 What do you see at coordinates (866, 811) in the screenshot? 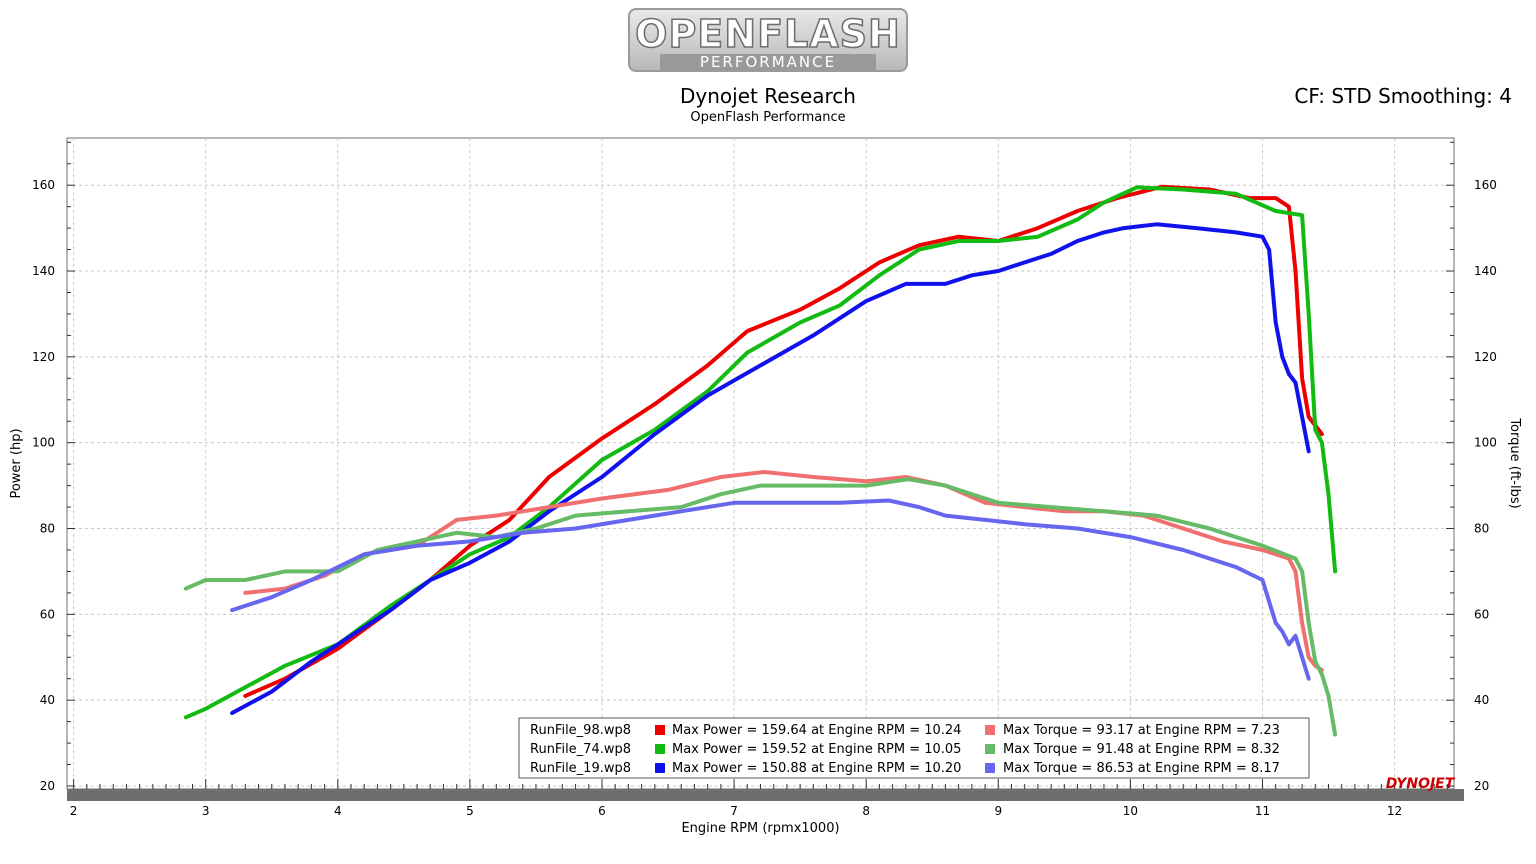
I see `x-tick-label: 8` at bounding box center [866, 811].